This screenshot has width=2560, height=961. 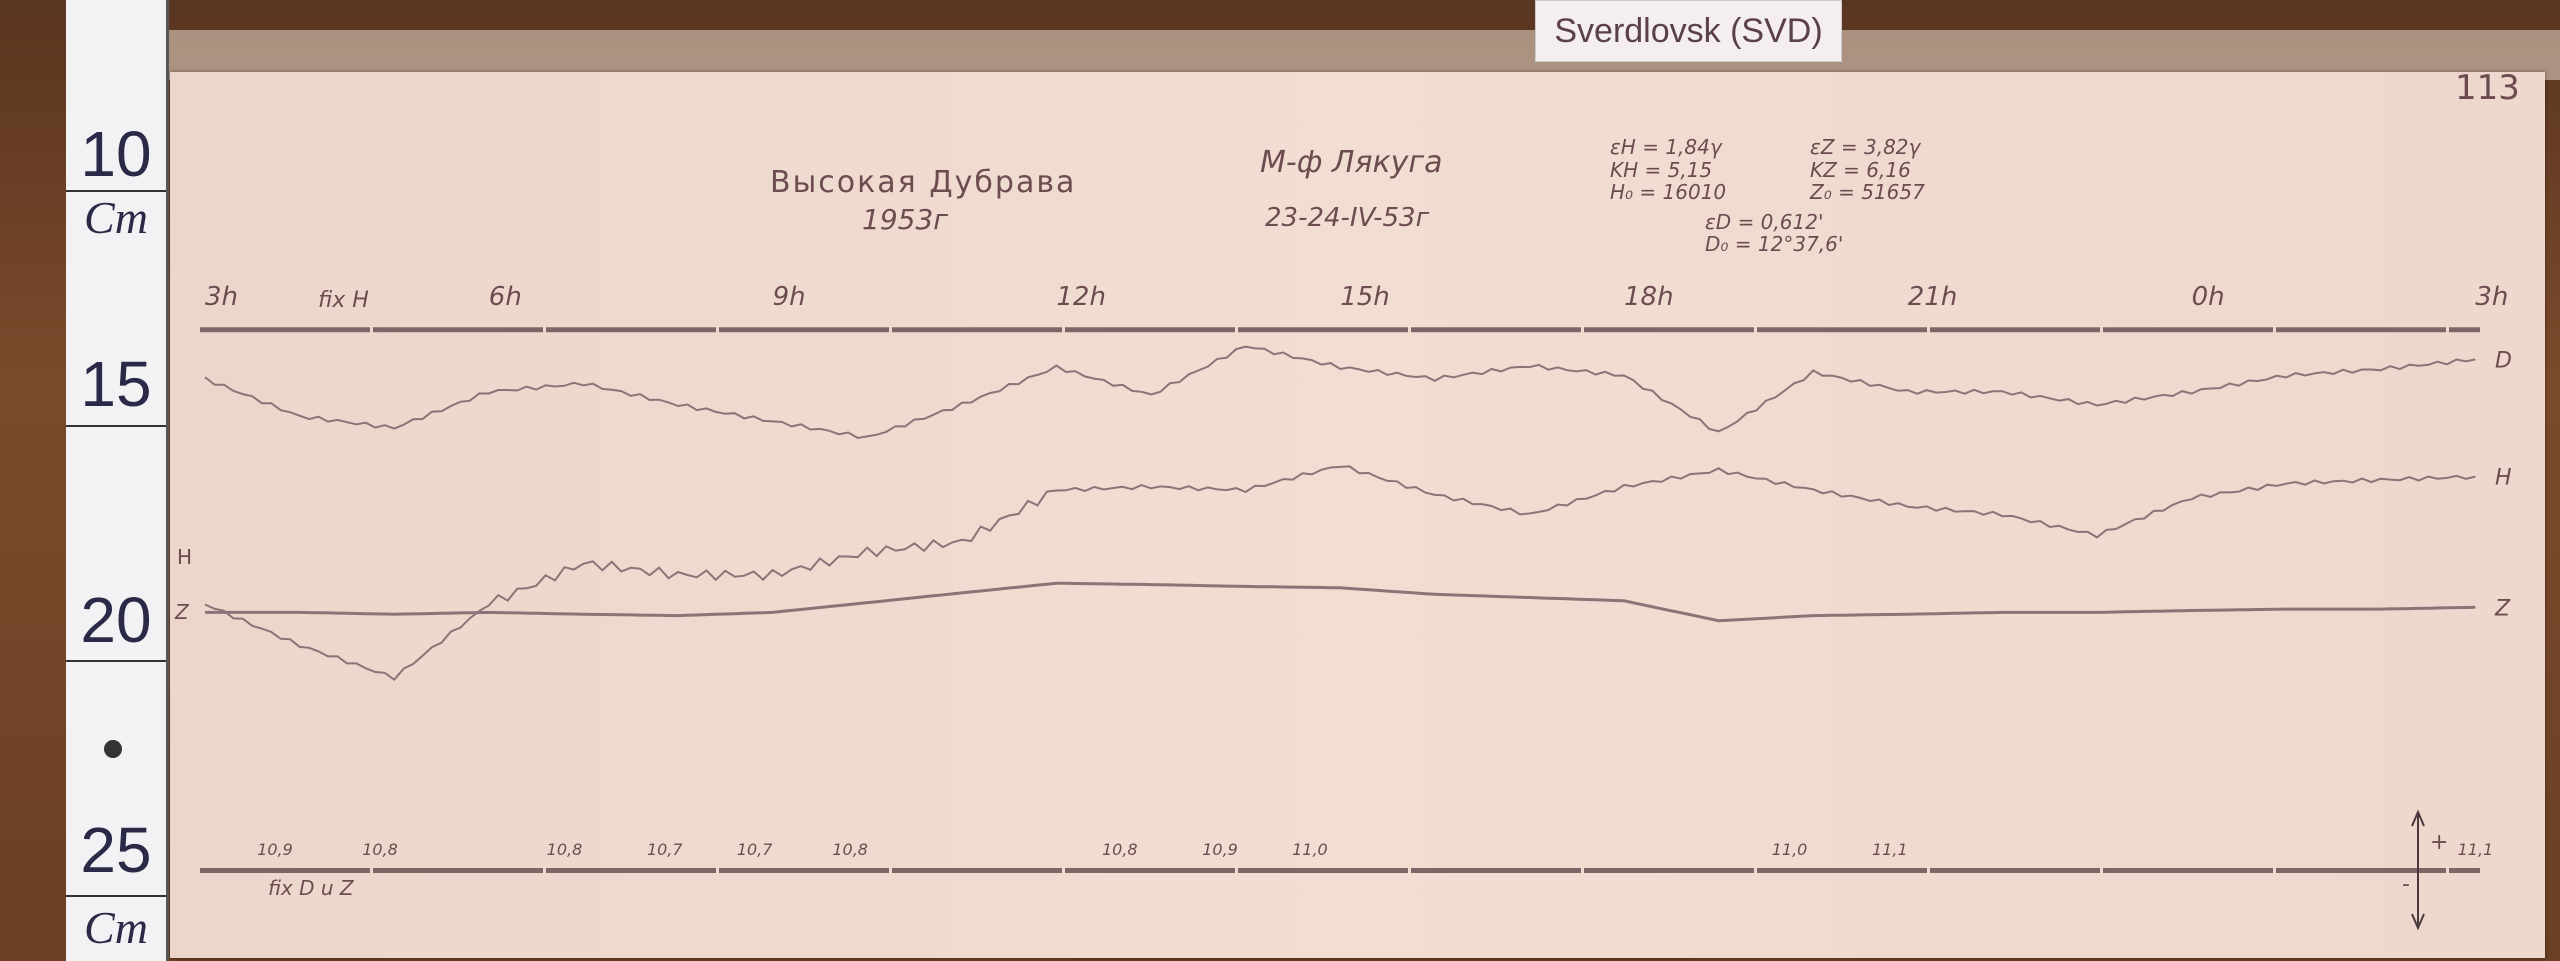 What do you see at coordinates (116, 217) in the screenshot?
I see `ruler-unit: Cm` at bounding box center [116, 217].